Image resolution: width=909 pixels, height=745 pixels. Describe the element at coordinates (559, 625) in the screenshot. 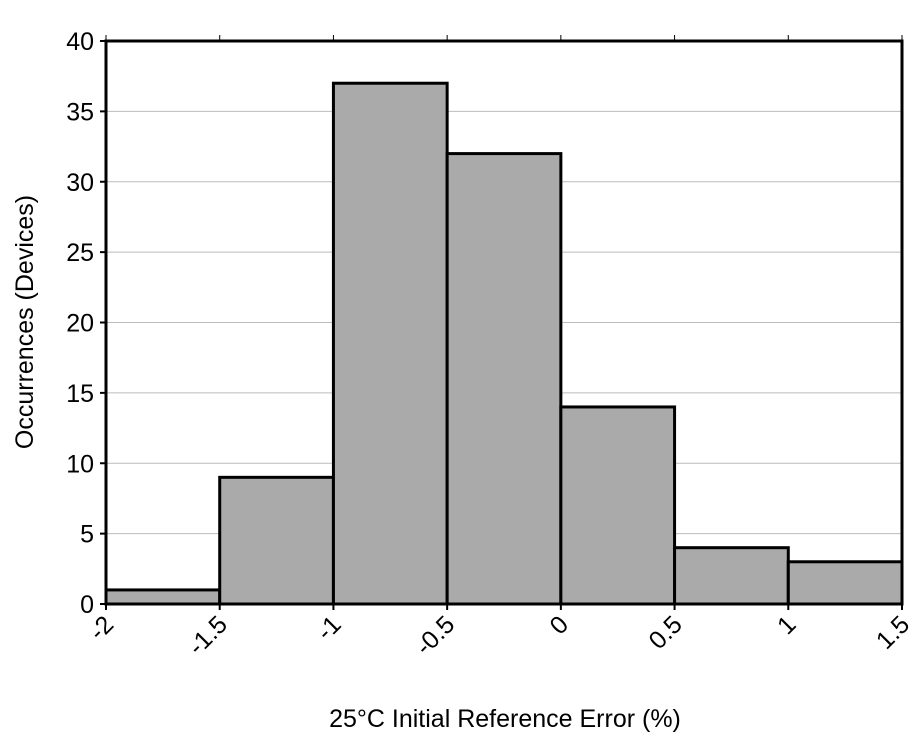

I see `x-tick-label: 0` at that location.